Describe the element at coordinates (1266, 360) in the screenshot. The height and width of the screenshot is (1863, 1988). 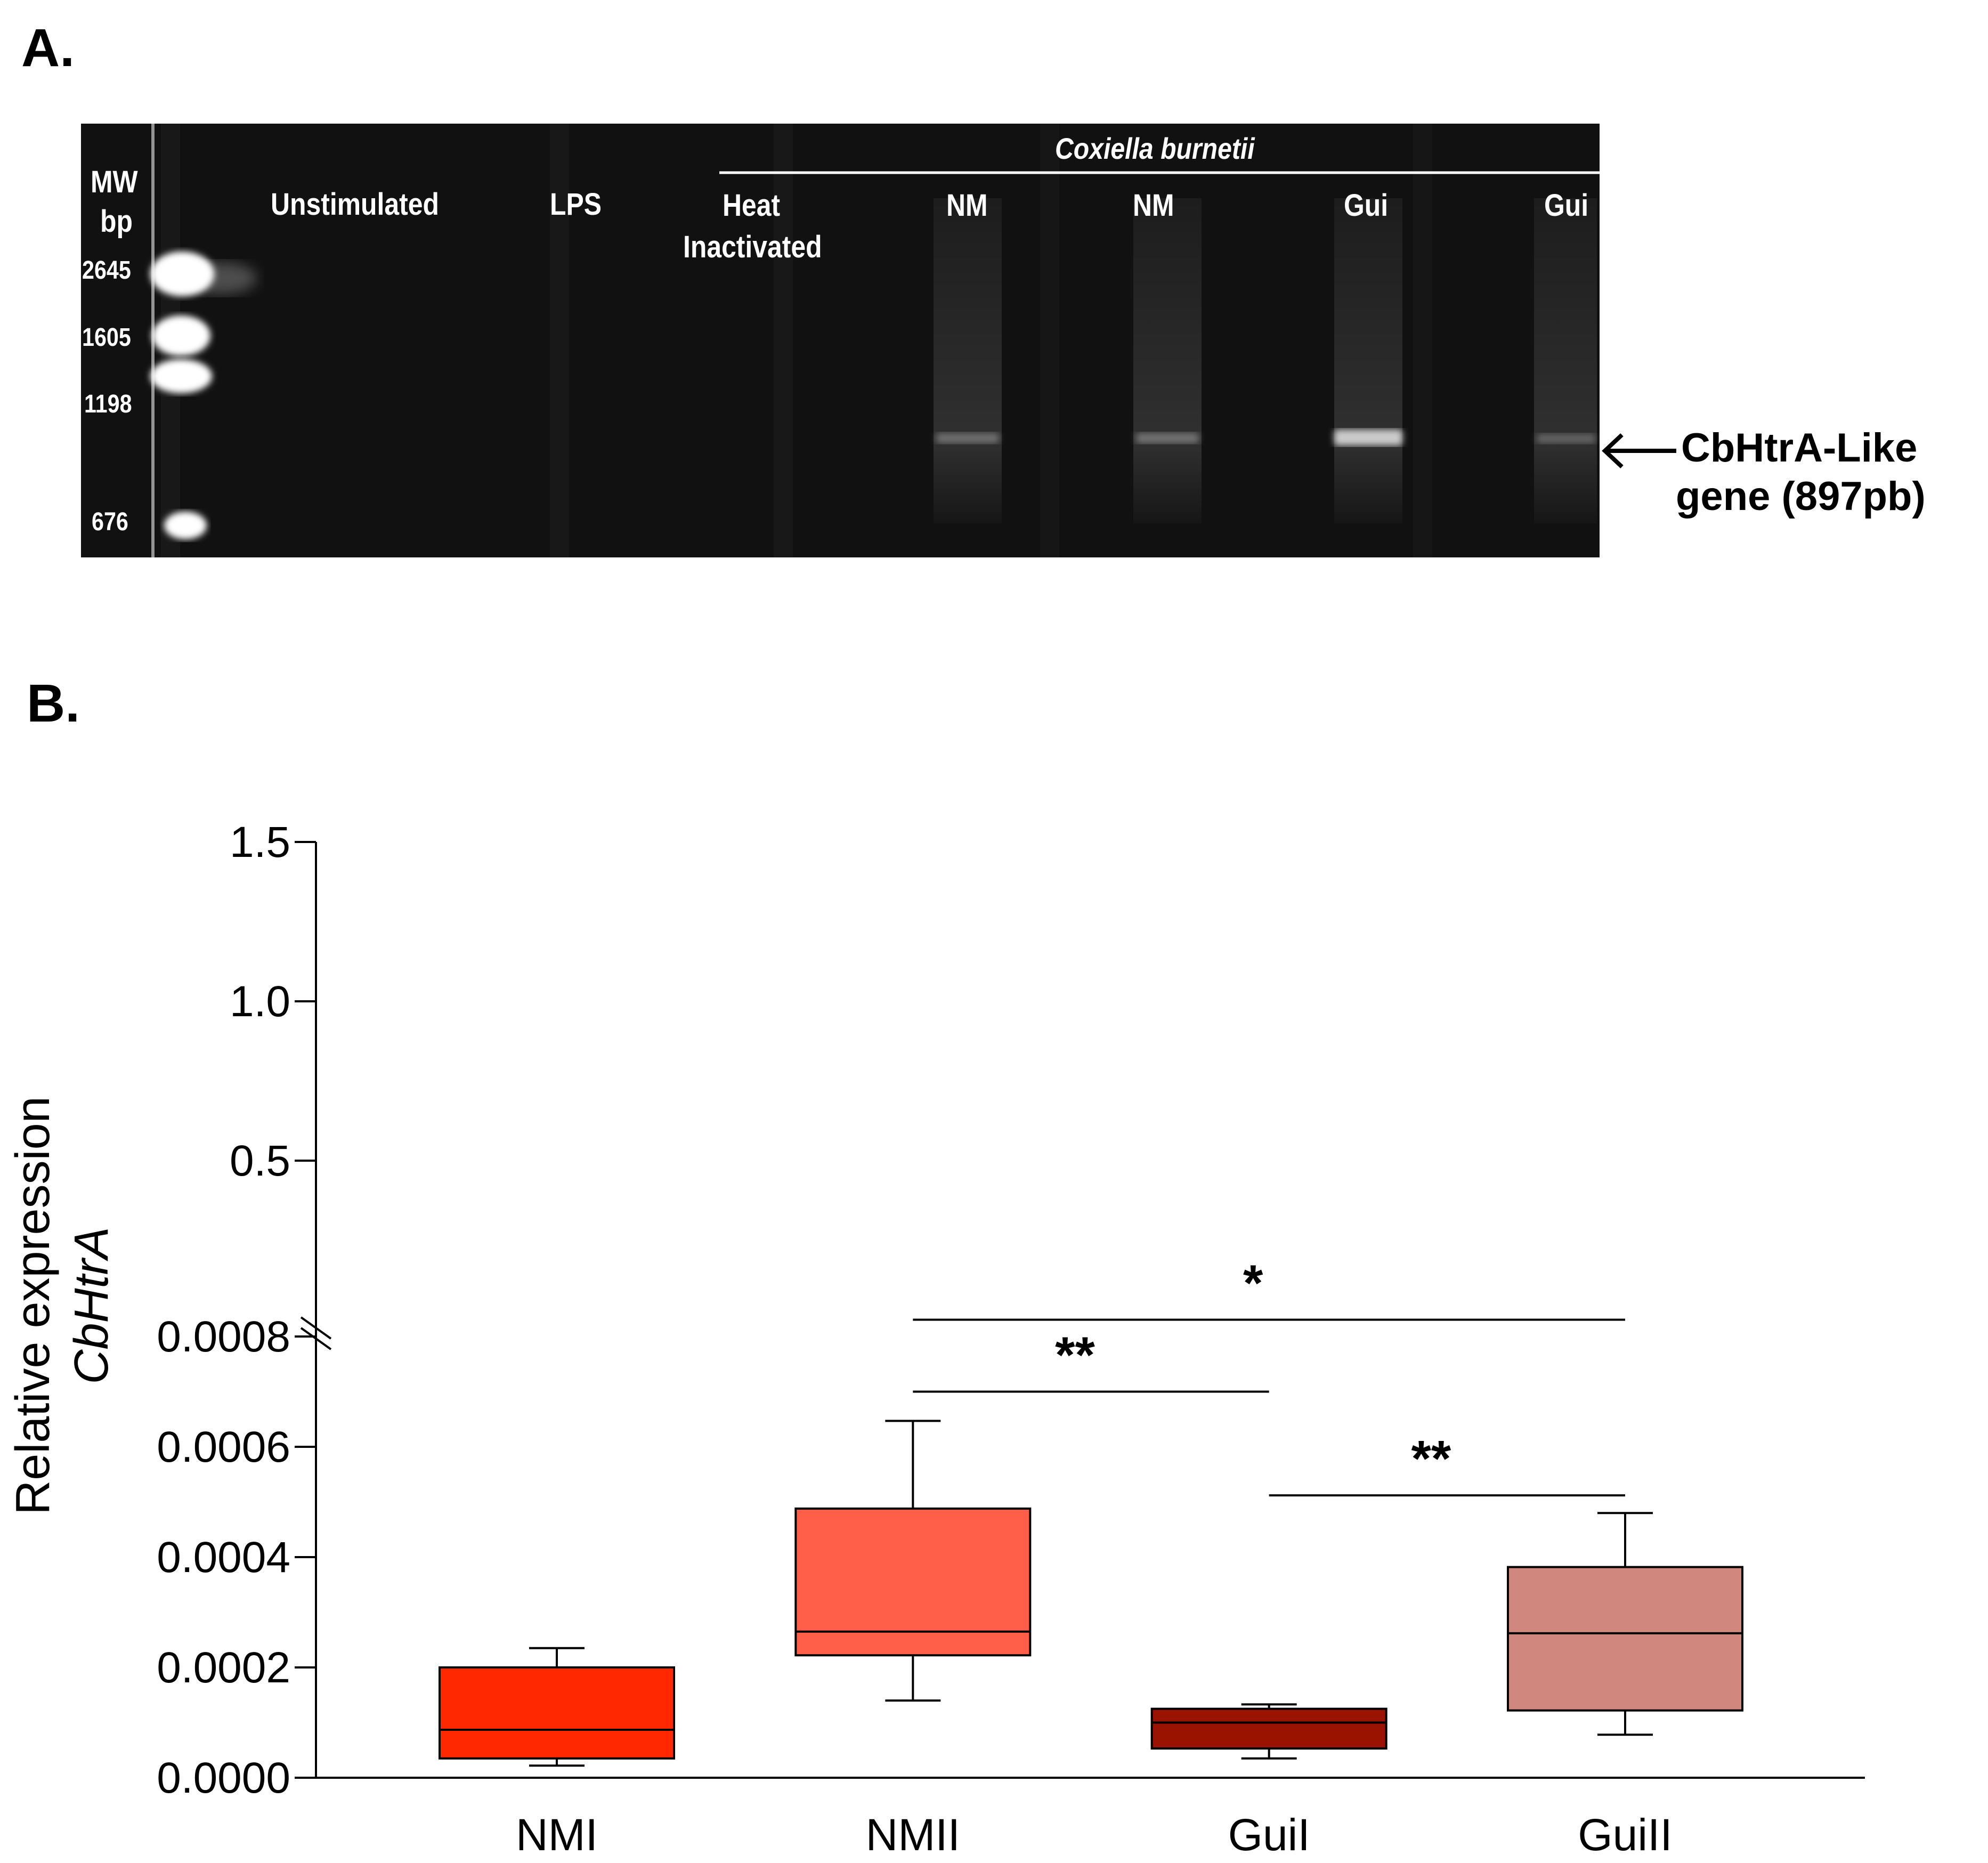
I see `sample-smears` at that location.